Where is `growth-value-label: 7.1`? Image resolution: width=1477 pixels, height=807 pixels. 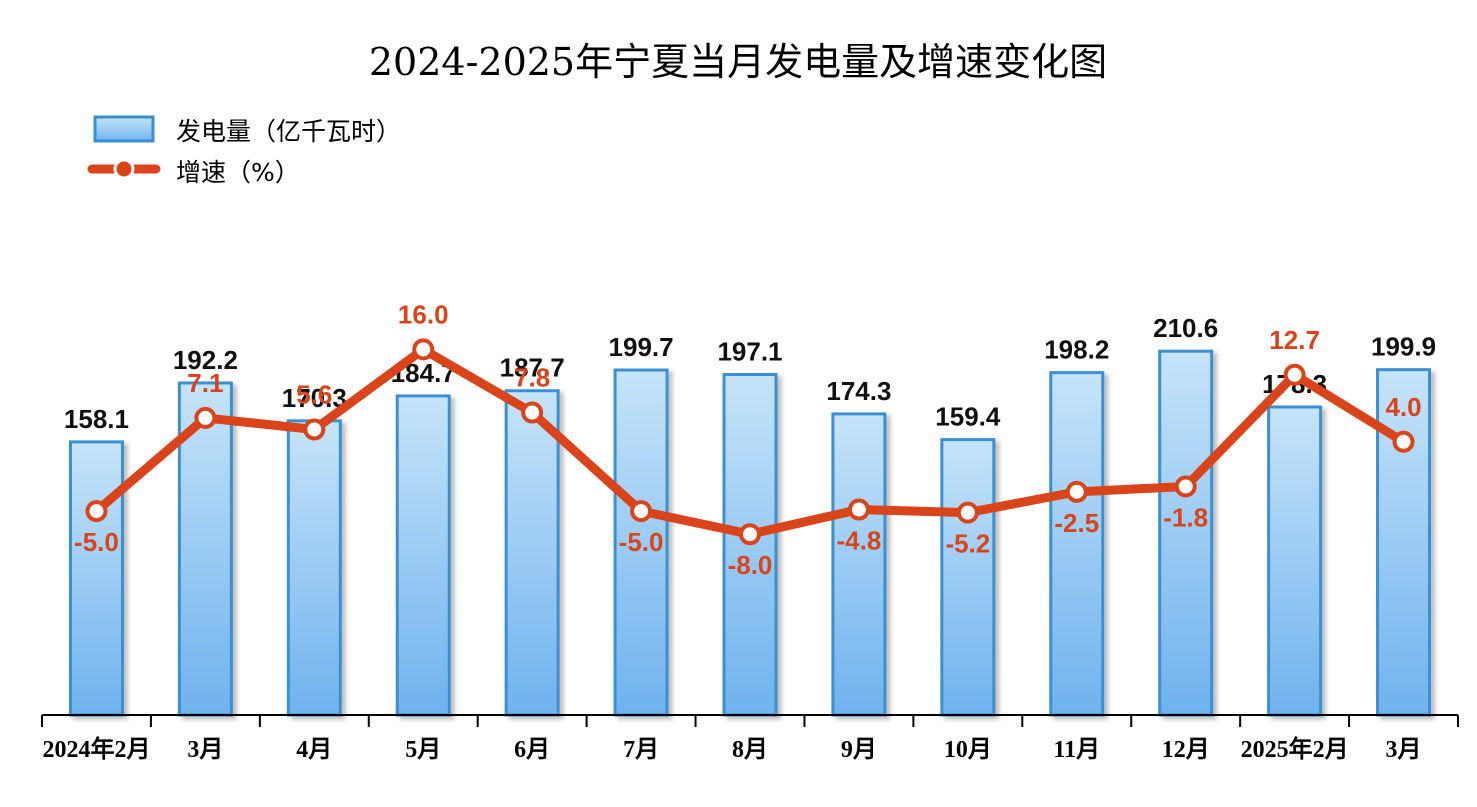 growth-value-label: 7.1 is located at coordinates (205, 383).